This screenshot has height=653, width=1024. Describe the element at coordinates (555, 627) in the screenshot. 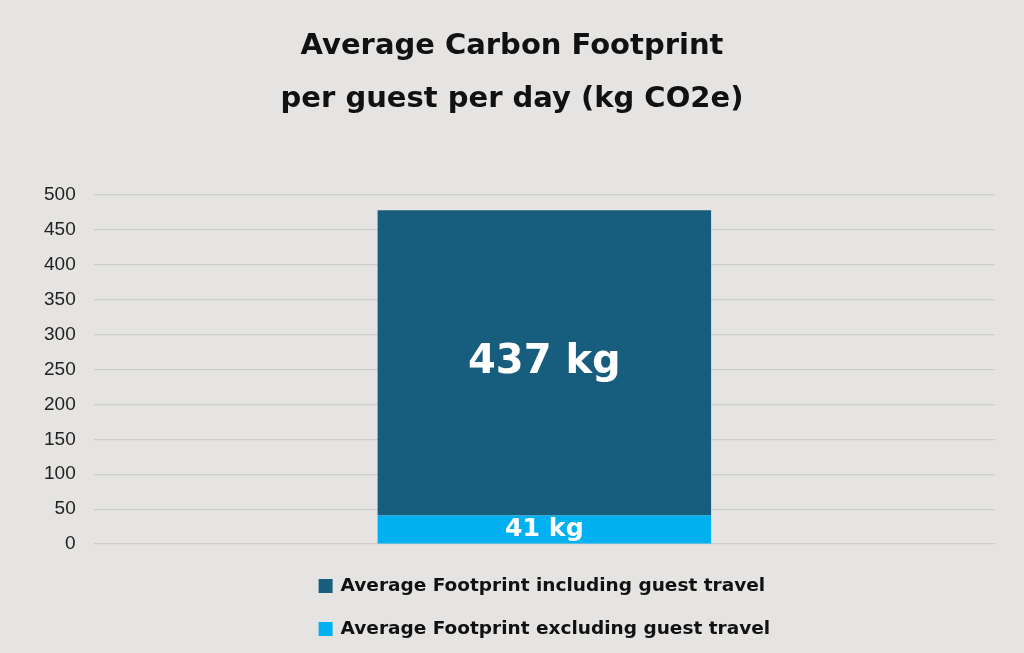

I see `legend-label: Average Footprint excluding guest travel` at that location.